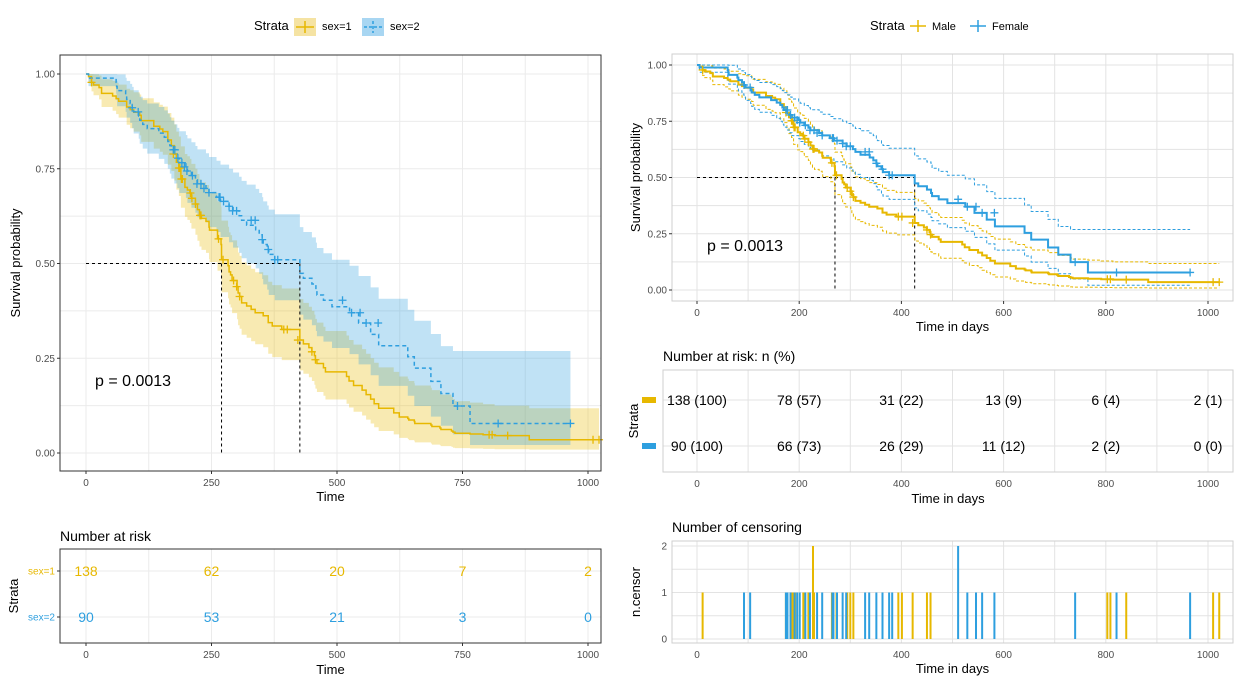 Image resolution: width=1240 pixels, height=684 pixels. What do you see at coordinates (13, 595) in the screenshot?
I see `y-axis-title: Strata` at bounding box center [13, 595].